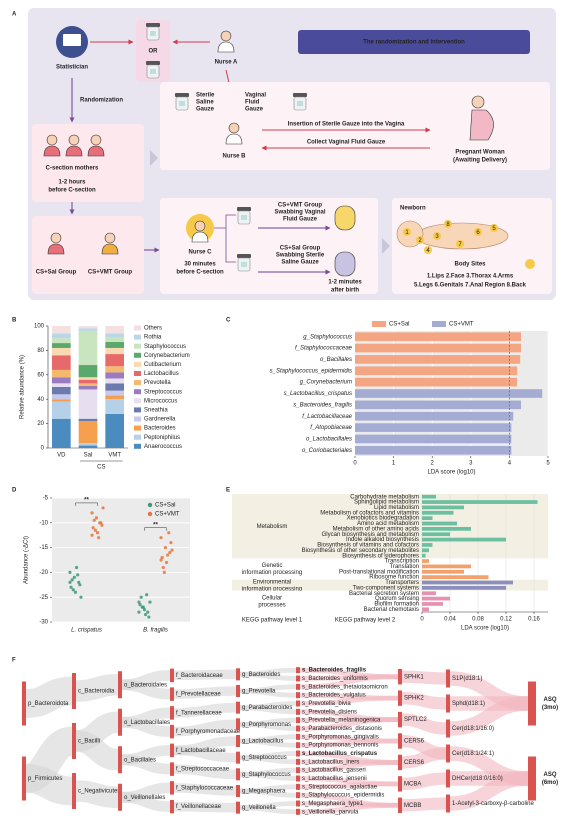  I want to click on nurse-c-body, so click(200, 237).